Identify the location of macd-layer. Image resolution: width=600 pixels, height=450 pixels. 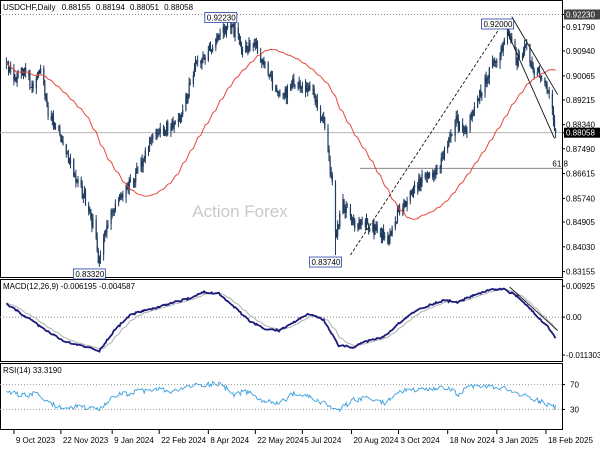
(281, 319).